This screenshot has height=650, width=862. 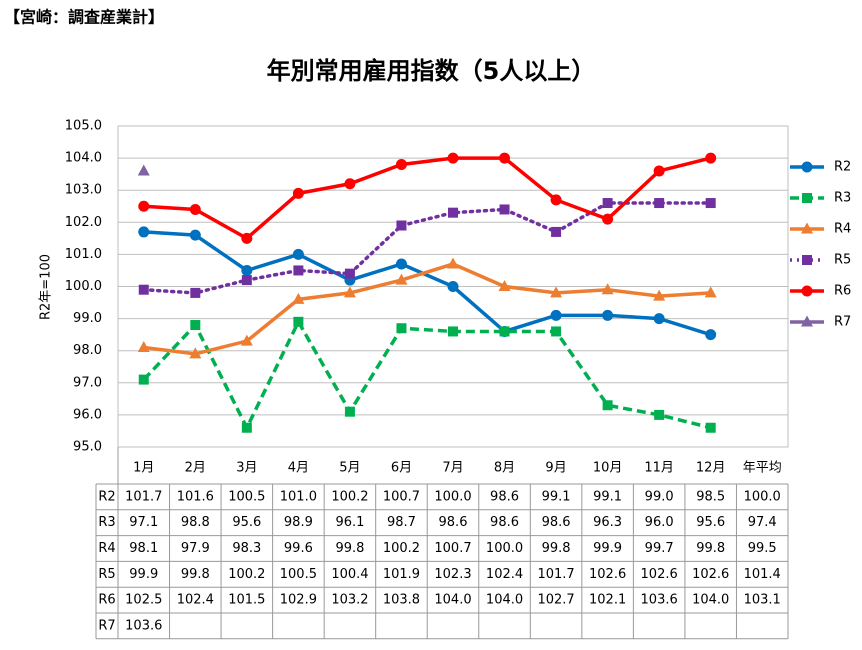 I want to click on table-cell: 102.3, so click(x=452, y=574).